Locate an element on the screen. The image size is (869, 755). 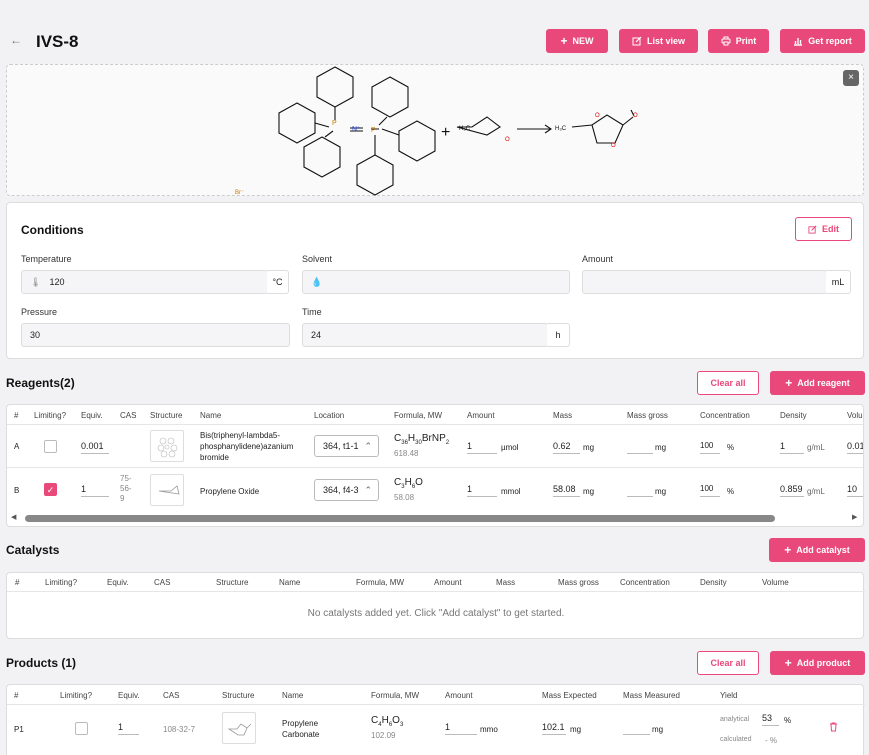
concentration-unit: % is located at coordinates (731, 491).